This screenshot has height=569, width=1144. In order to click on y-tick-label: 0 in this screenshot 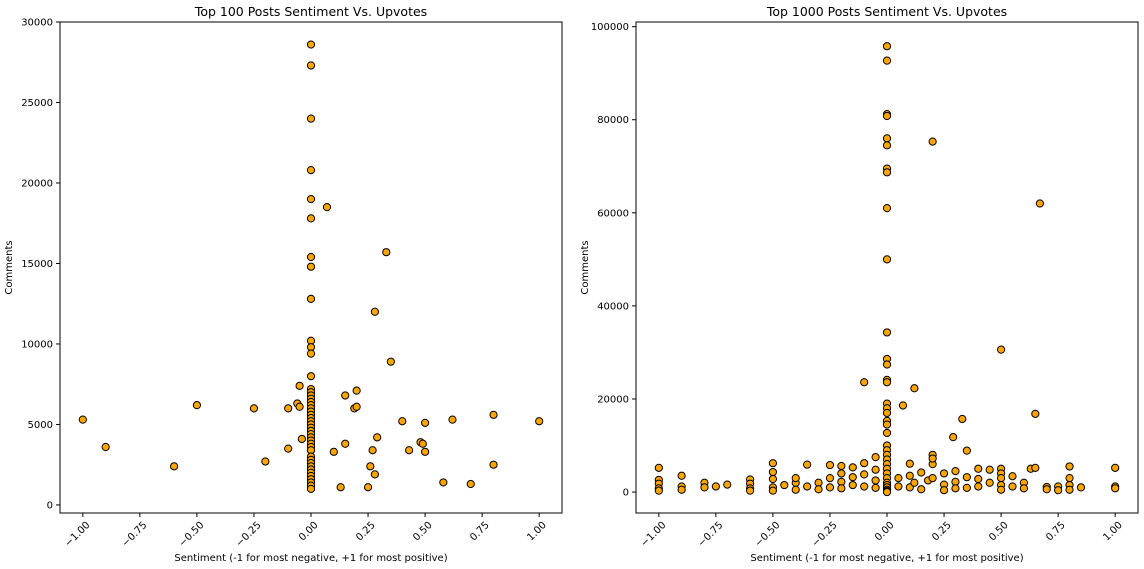, I will do `click(626, 493)`.